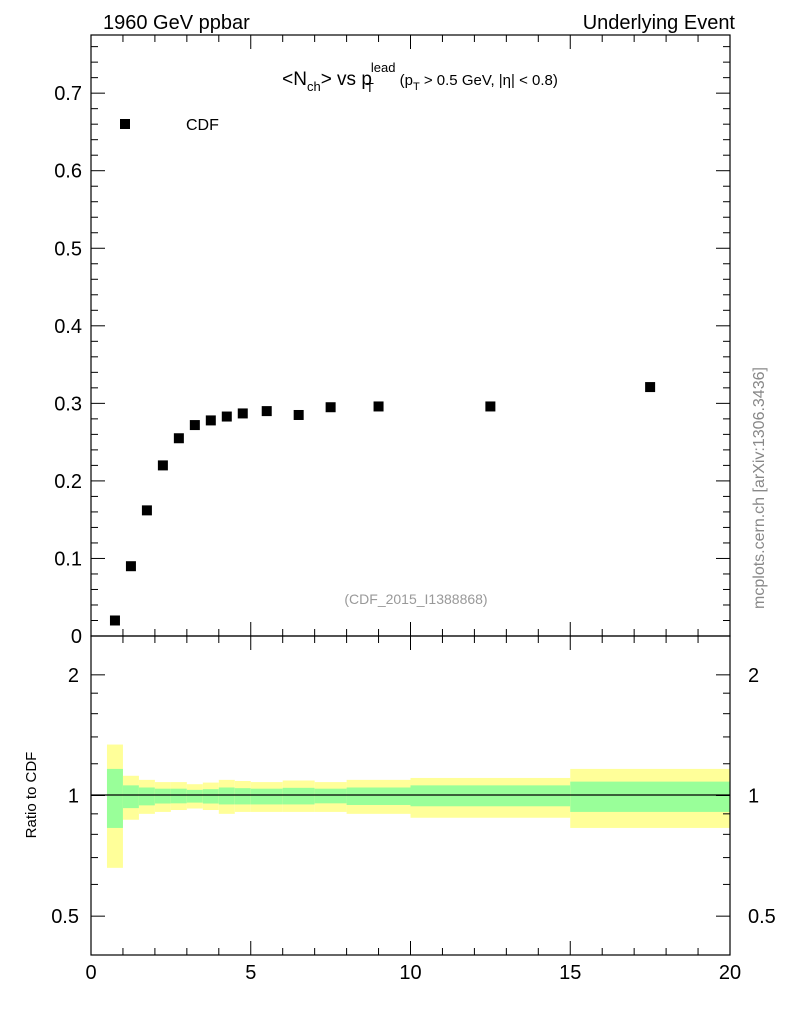 The height and width of the screenshot is (1029, 786). Describe the element at coordinates (570, 973) in the screenshot. I see `x-tick-label: 15` at that location.